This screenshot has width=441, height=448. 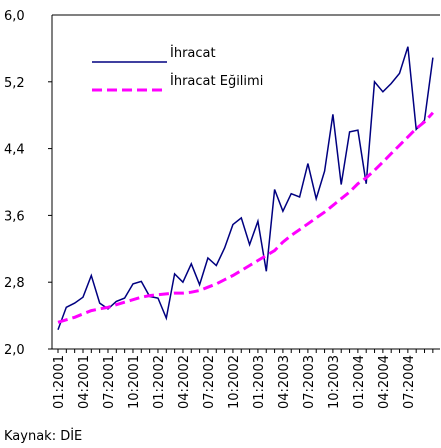 I want to click on x-tick-label: 04:2004, so click(x=384, y=382).